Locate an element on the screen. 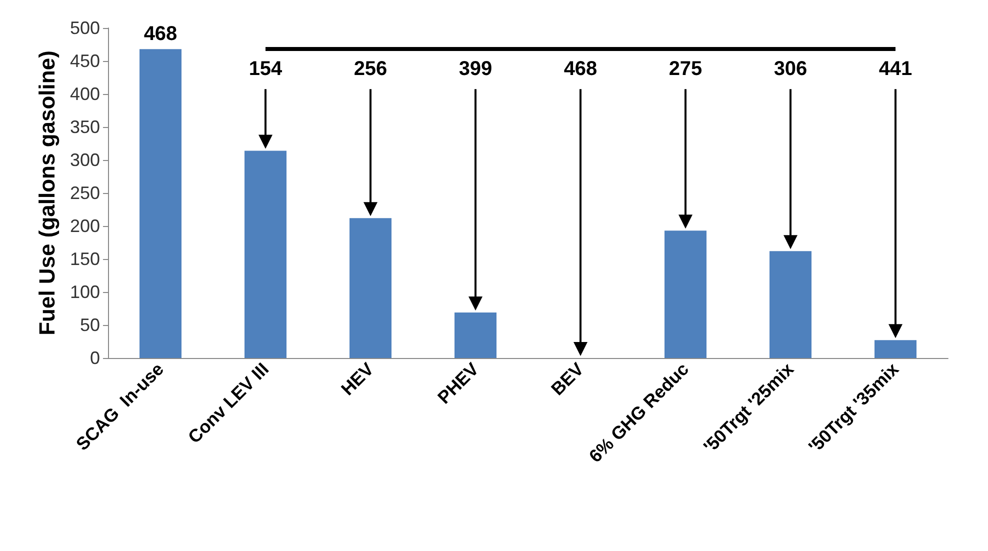 This screenshot has height=551, width=988. annotation: 256 is located at coordinates (371, 69).